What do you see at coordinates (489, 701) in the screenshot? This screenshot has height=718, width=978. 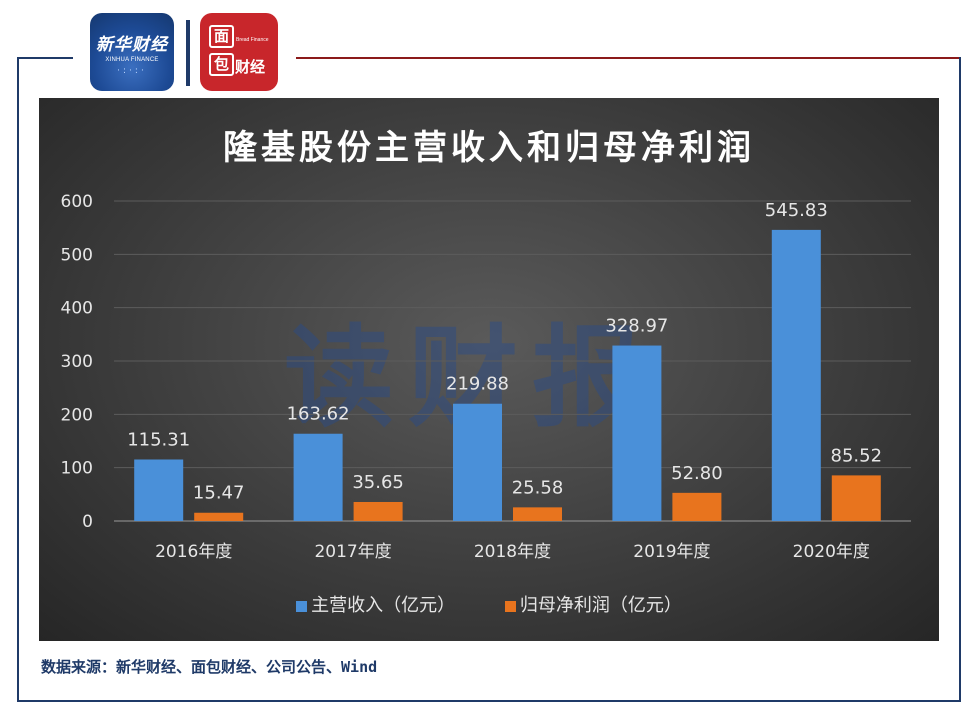 I see `frame-bottom` at bounding box center [489, 701].